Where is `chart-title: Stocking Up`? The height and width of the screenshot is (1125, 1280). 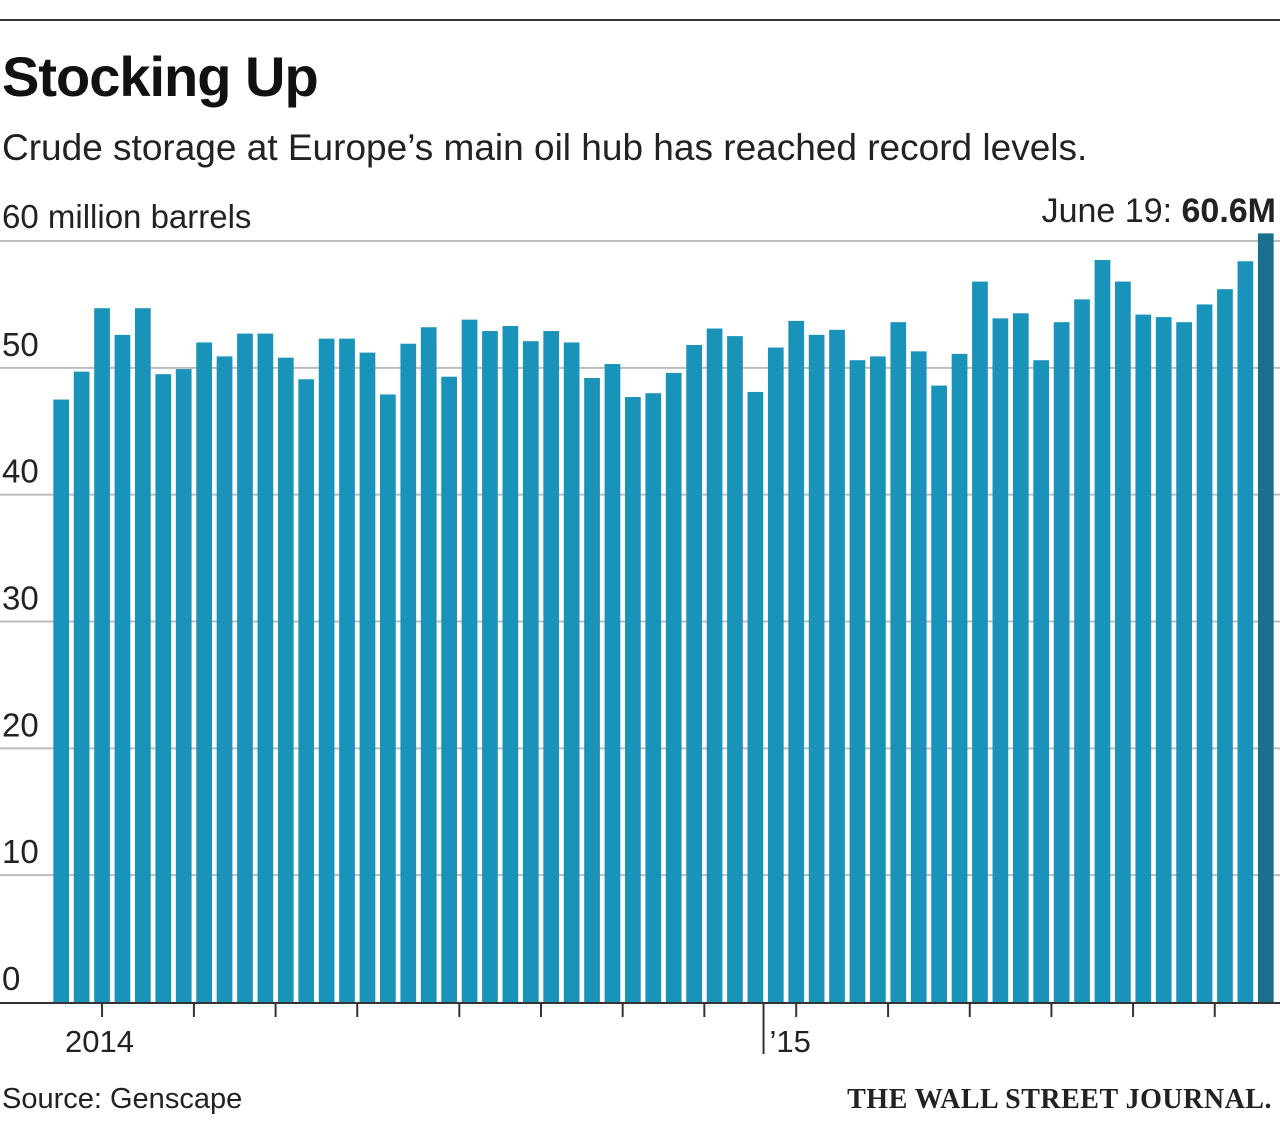 chart-title: Stocking Up is located at coordinates (160, 76).